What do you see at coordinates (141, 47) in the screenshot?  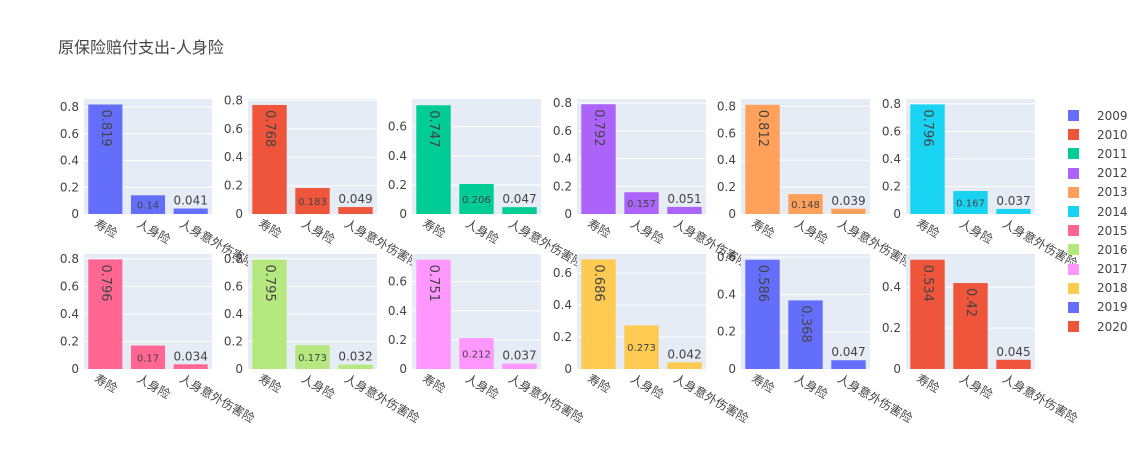 I see `chart-title: 原保险赔付支出-人身险` at bounding box center [141, 47].